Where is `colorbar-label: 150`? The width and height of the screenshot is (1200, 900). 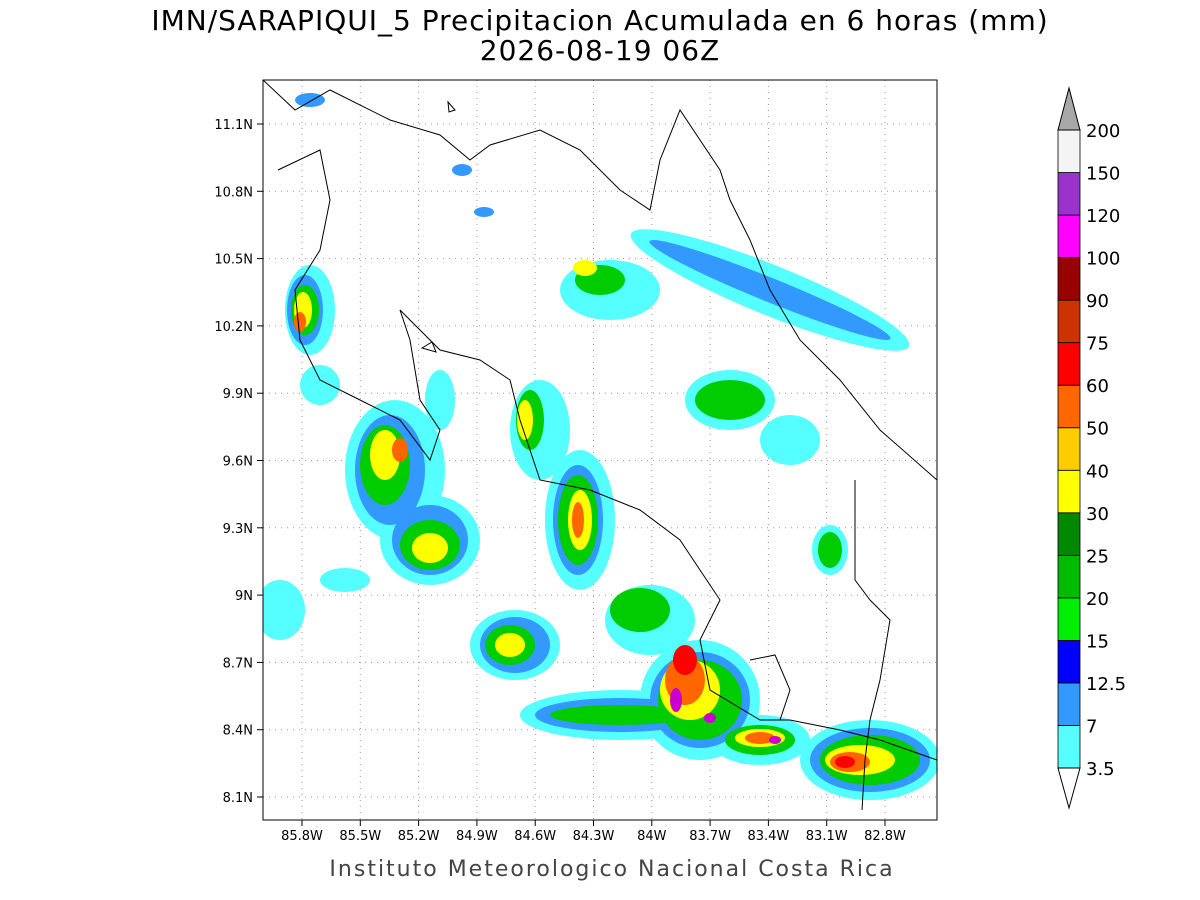
colorbar-label: 150 is located at coordinates (1103, 174).